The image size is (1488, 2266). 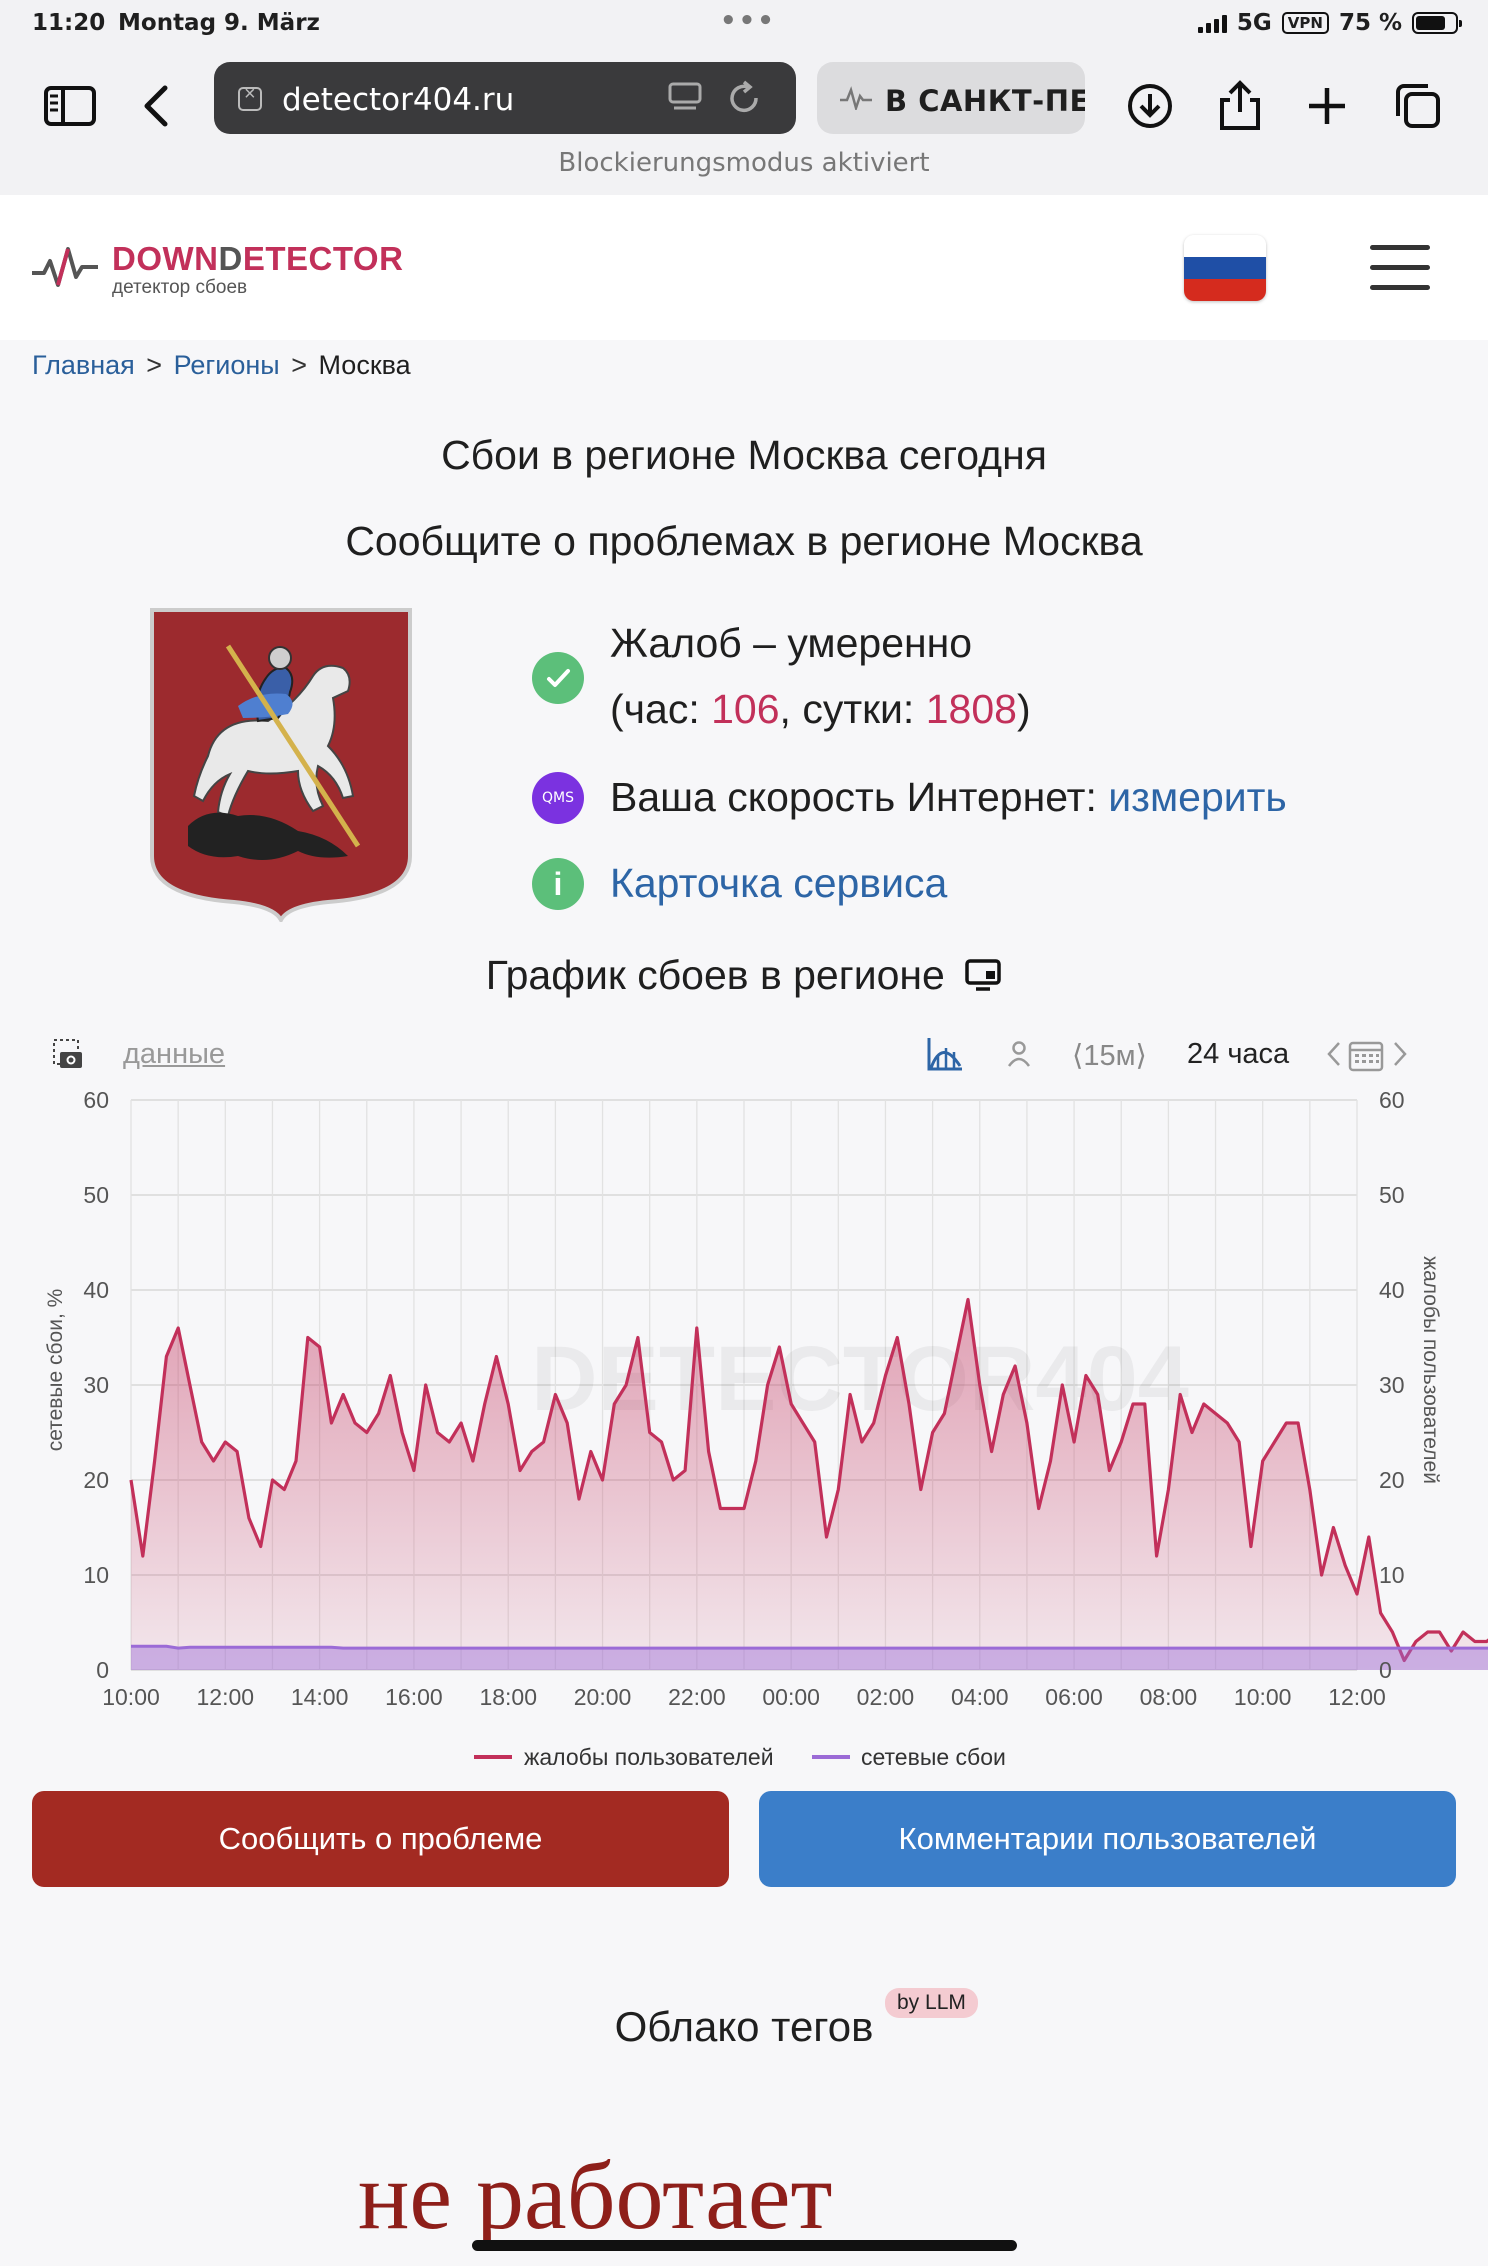 What do you see at coordinates (808, 1480) in the screenshot?
I see `complaints-line` at bounding box center [808, 1480].